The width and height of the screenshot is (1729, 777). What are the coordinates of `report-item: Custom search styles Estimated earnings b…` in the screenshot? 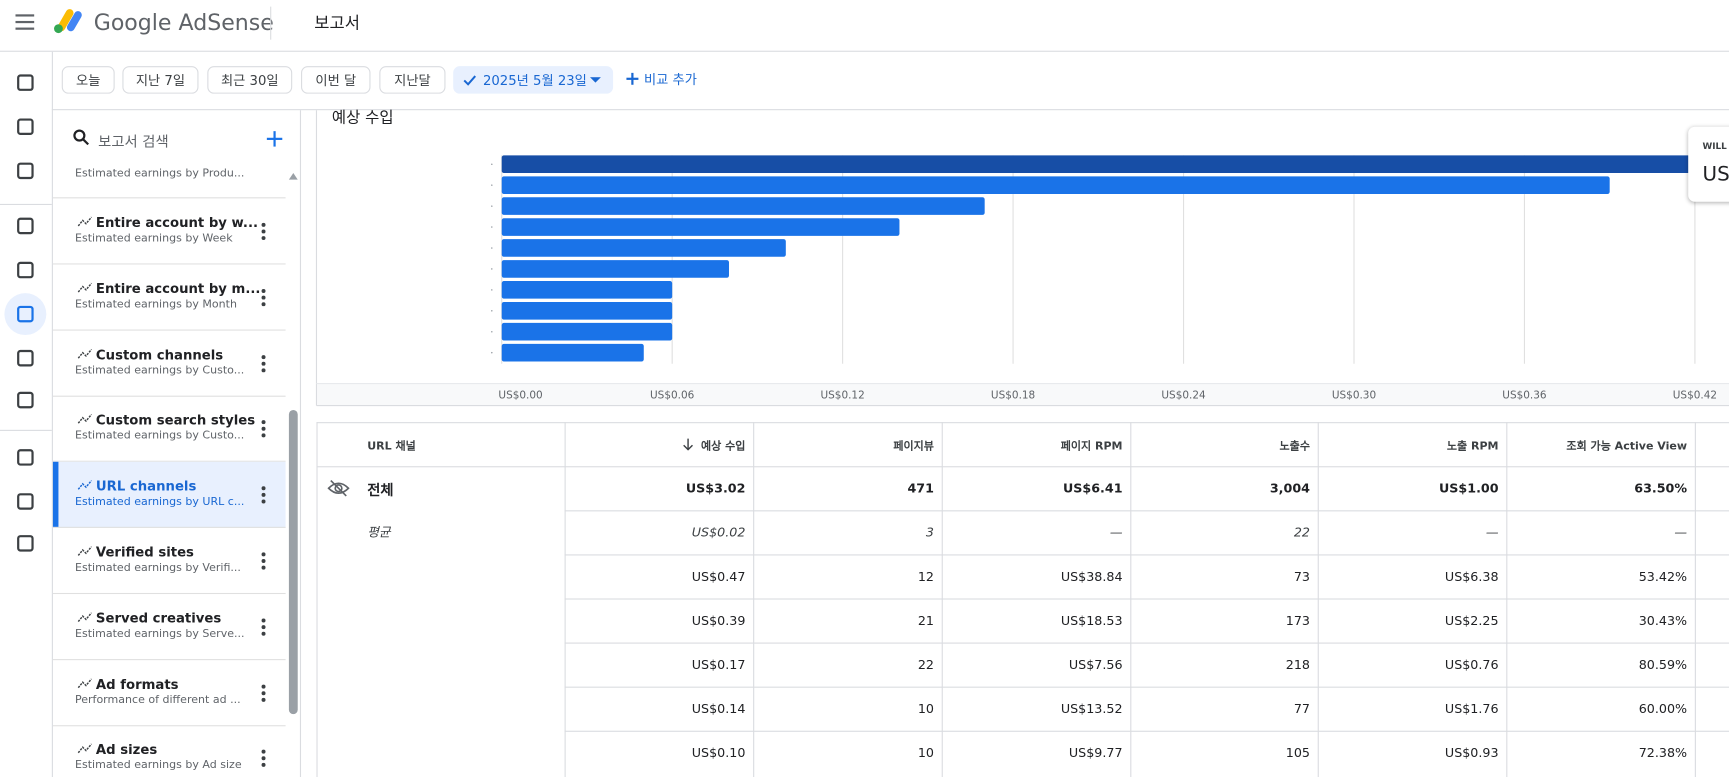 It's located at (169, 429).